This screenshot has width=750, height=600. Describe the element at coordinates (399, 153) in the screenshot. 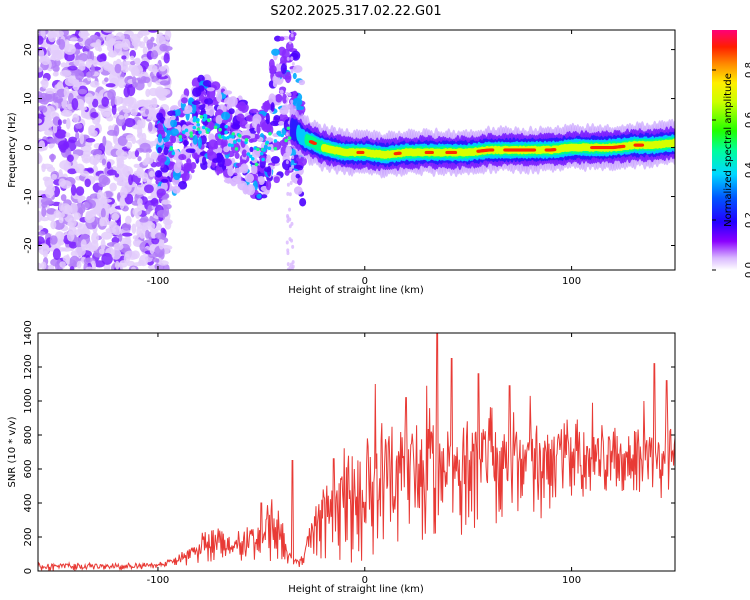

I see `ridge-peak-blob` at that location.